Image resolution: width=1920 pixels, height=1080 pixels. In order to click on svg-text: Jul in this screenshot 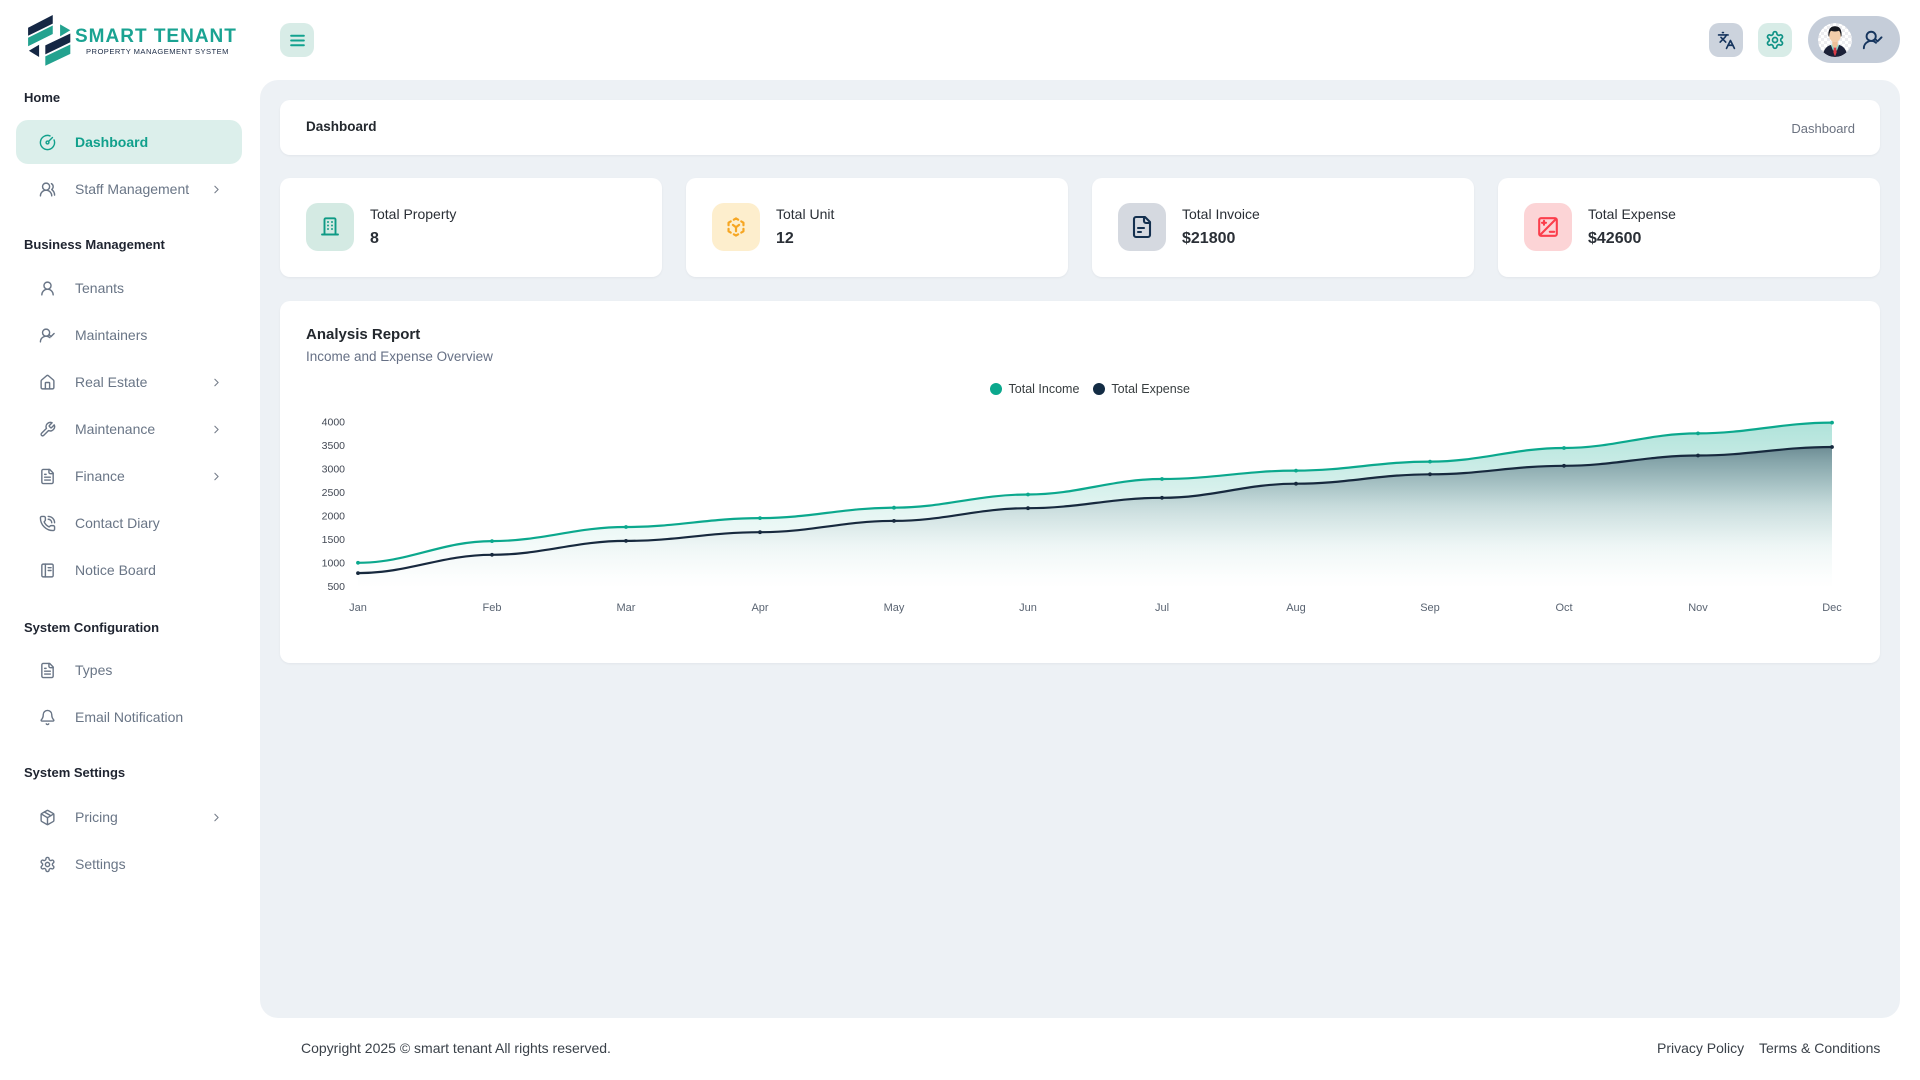, I will do `click(1162, 608)`.